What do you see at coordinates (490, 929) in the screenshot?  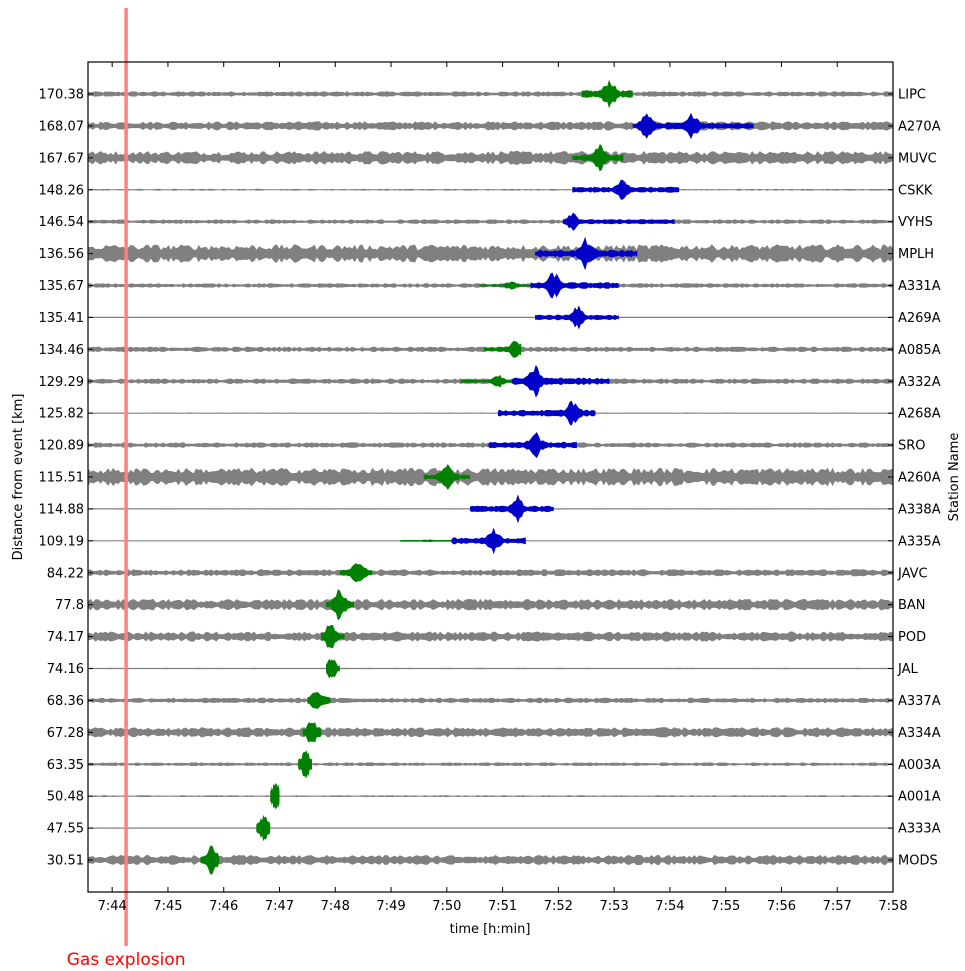 I see `x-axis-label: time [h:min]` at bounding box center [490, 929].